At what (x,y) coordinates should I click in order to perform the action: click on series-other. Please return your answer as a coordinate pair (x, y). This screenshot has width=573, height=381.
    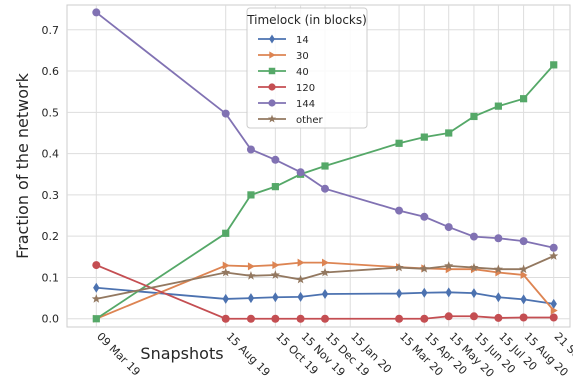
    Looking at the image, I should click on (325, 277).